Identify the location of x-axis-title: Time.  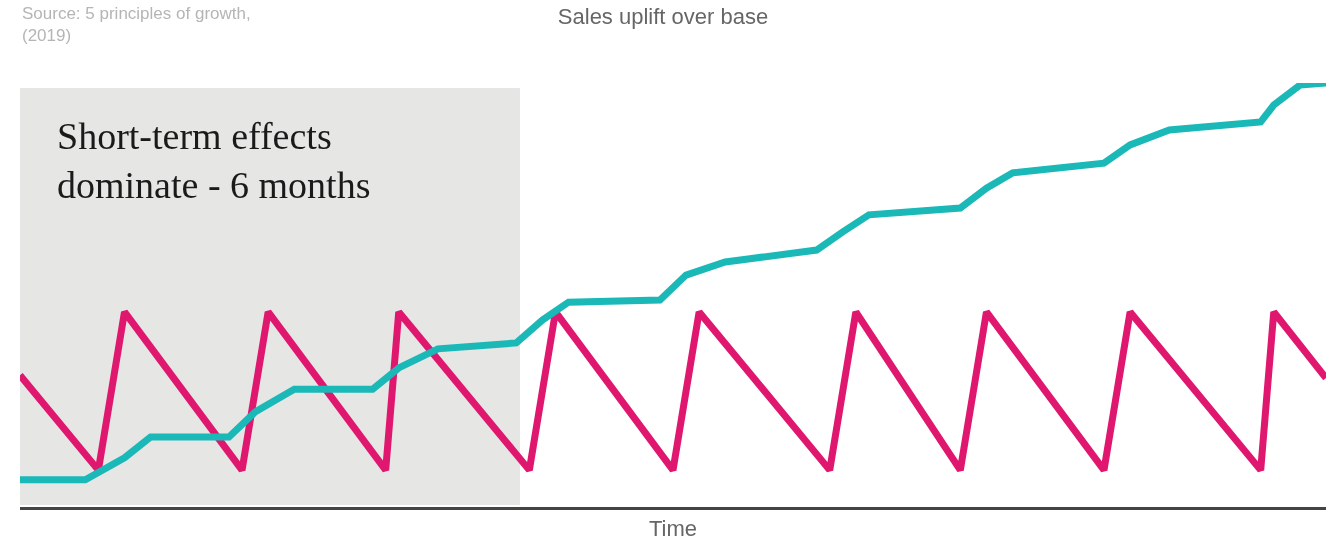
(673, 529).